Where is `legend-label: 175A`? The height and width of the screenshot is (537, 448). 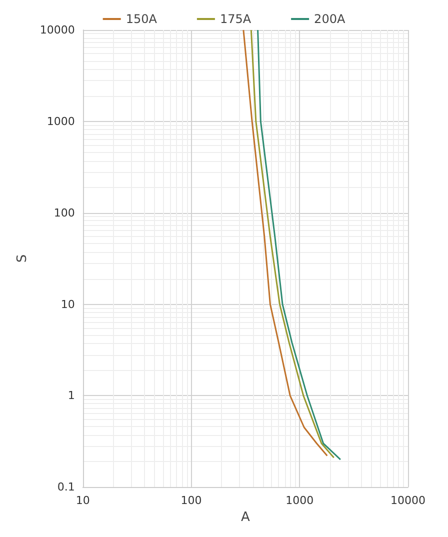
legend-label: 175A is located at coordinates (236, 19).